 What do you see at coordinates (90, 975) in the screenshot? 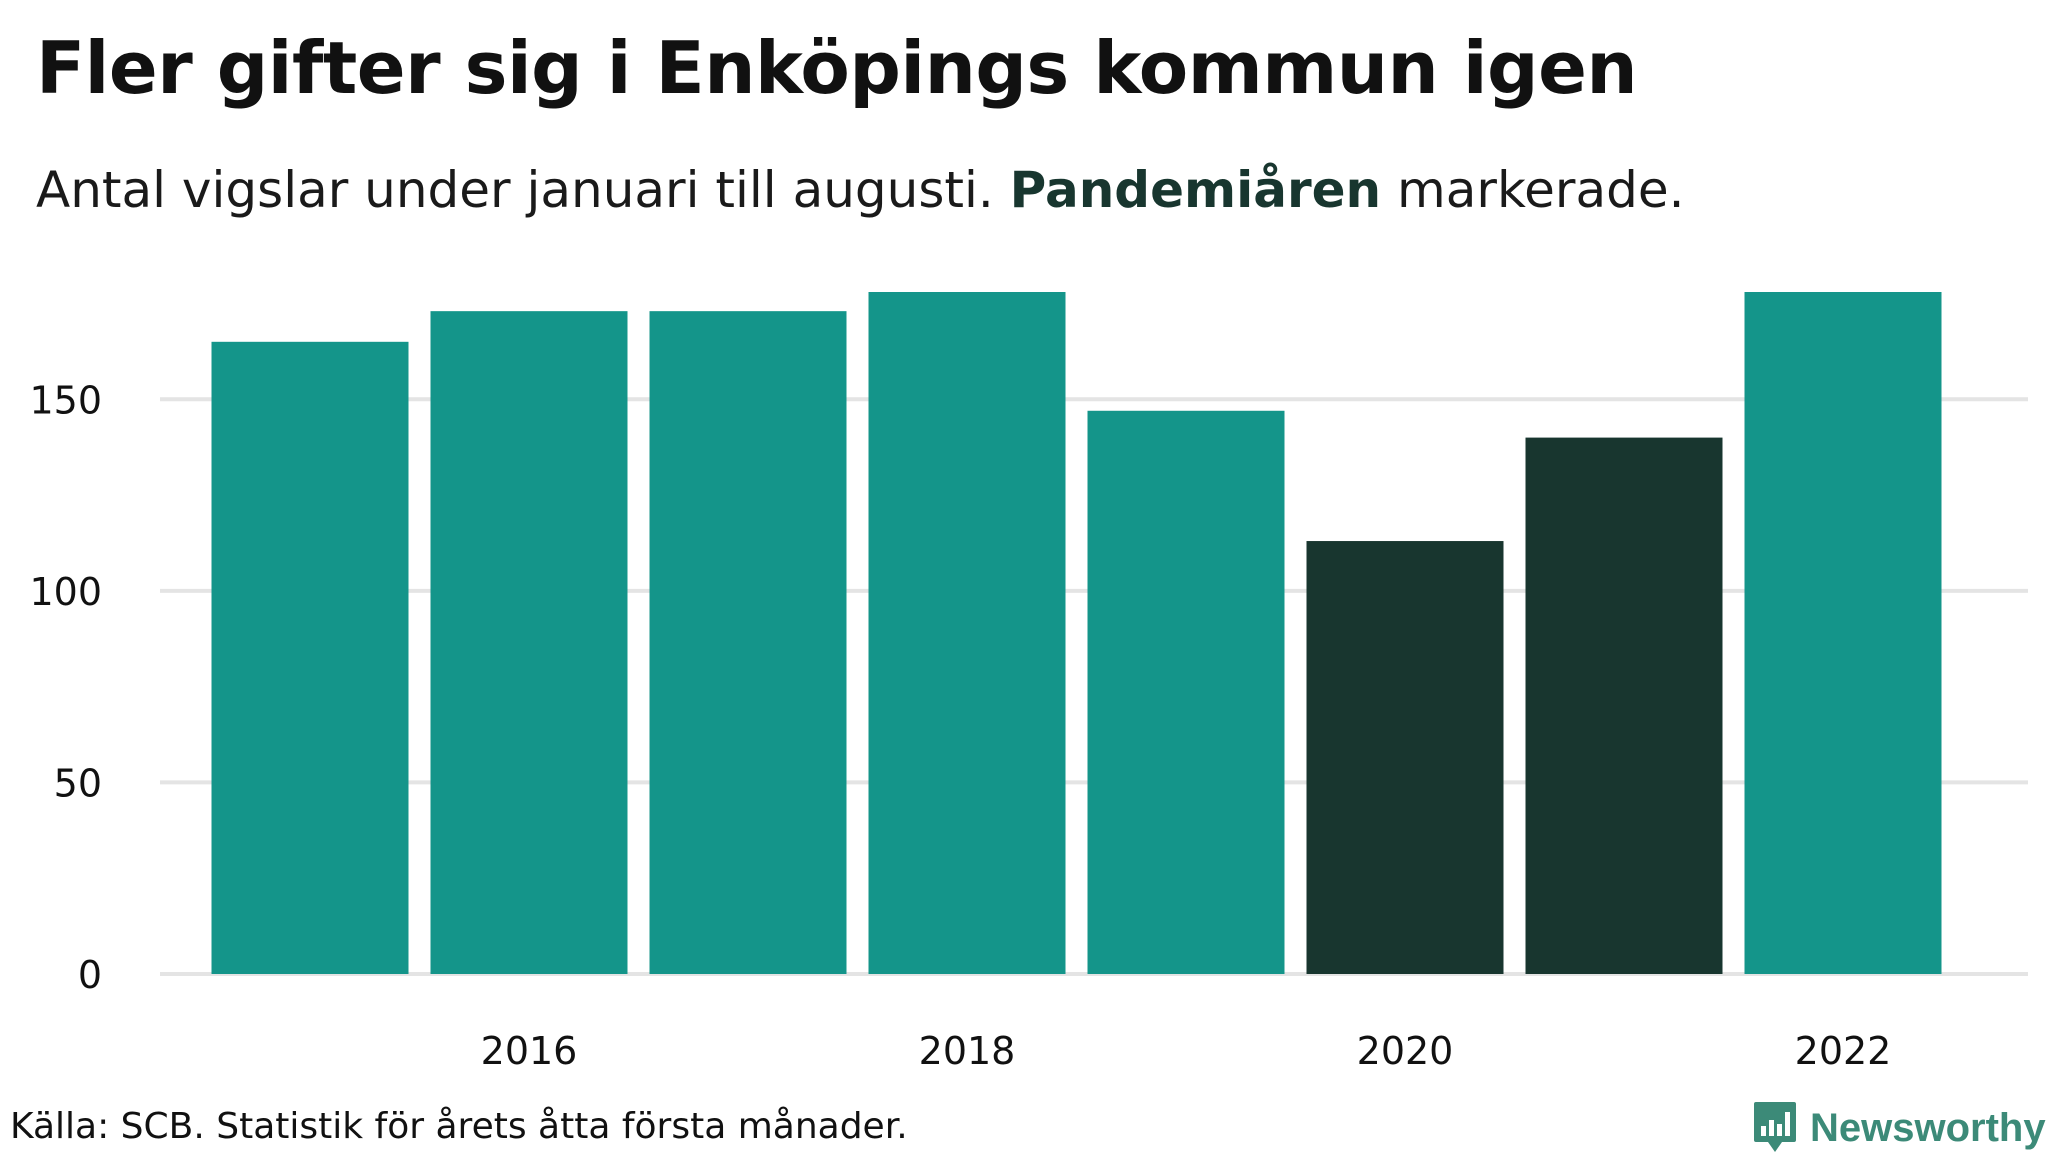
I see `y-tick-label: 0` at bounding box center [90, 975].